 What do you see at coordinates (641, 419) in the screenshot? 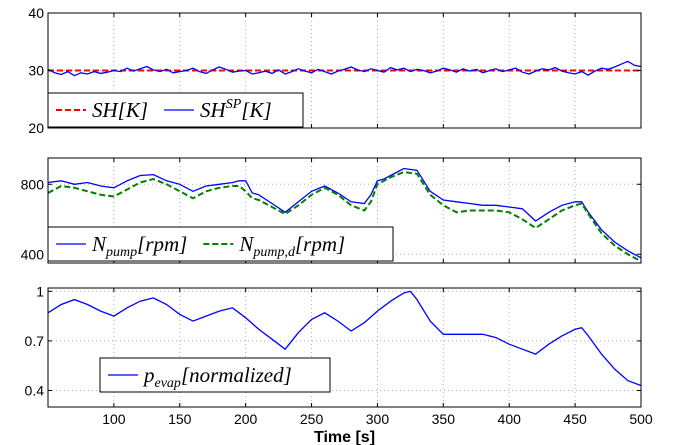
I see `x-tick-label: 500` at bounding box center [641, 419].